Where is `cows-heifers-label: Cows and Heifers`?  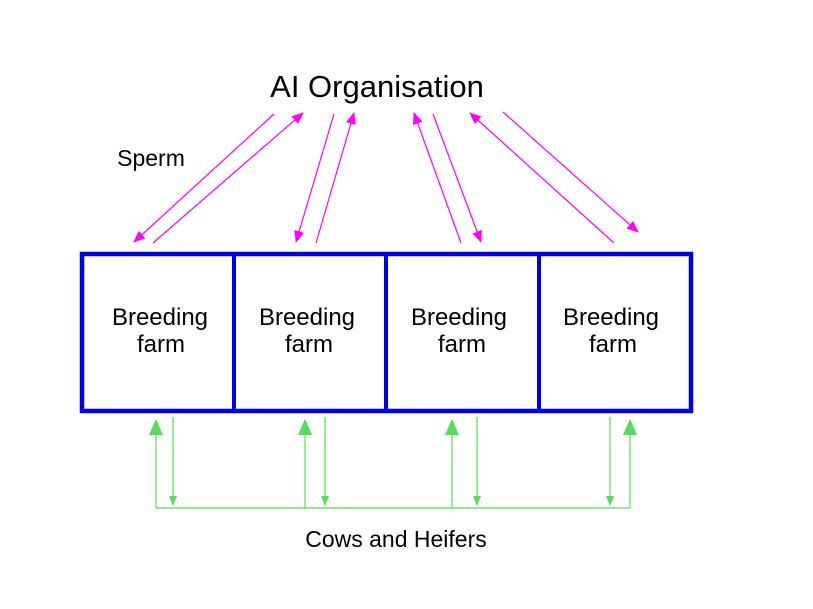 cows-heifers-label: Cows and Heifers is located at coordinates (396, 539).